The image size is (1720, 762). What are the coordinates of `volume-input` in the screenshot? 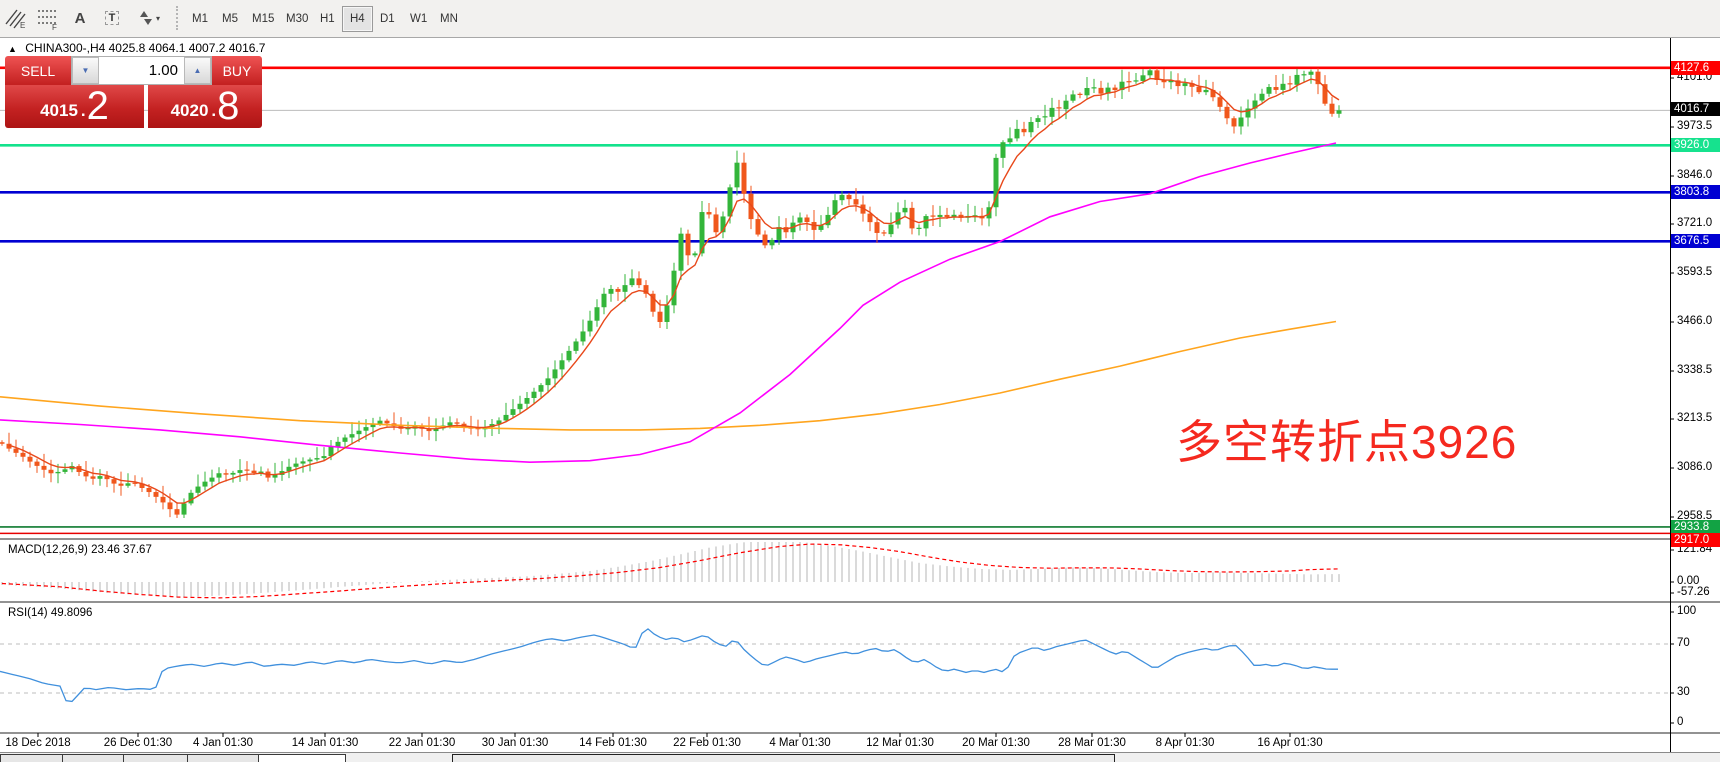 It's located at (141, 70).